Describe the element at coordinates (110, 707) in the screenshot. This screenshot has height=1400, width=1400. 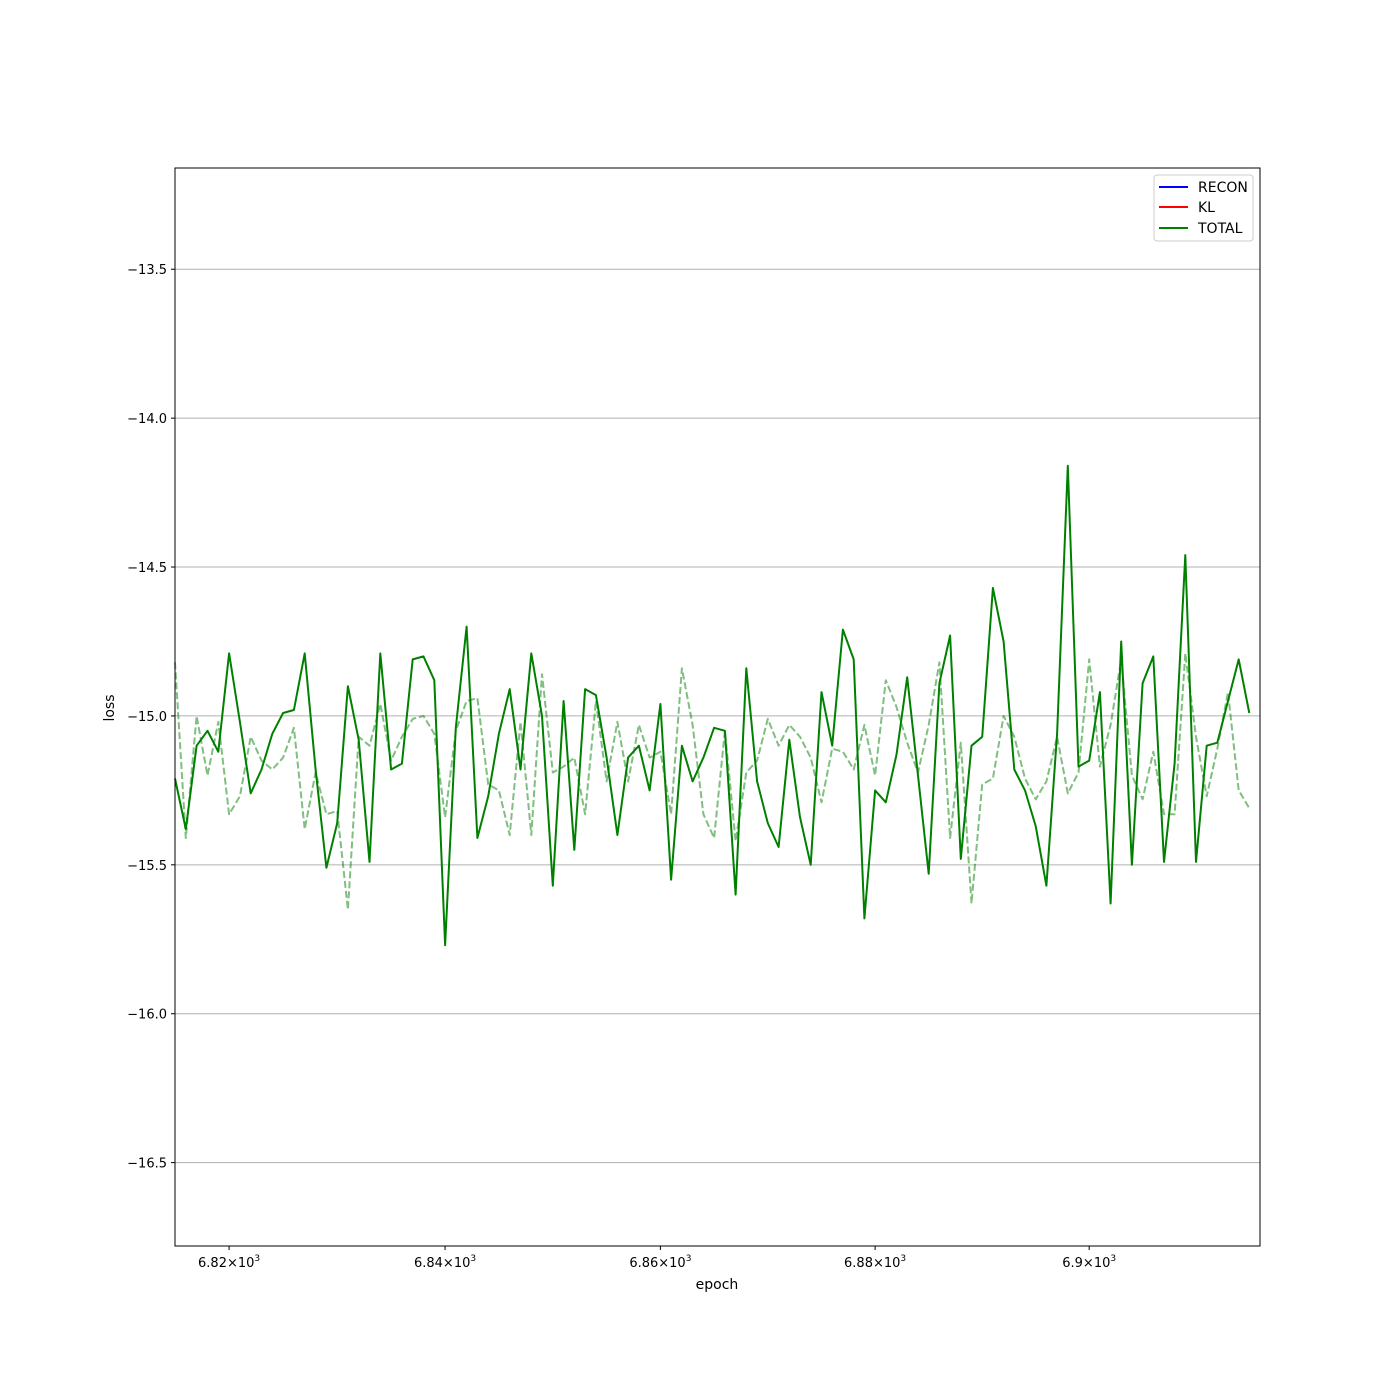
I see `y-axis-label: loss` at that location.